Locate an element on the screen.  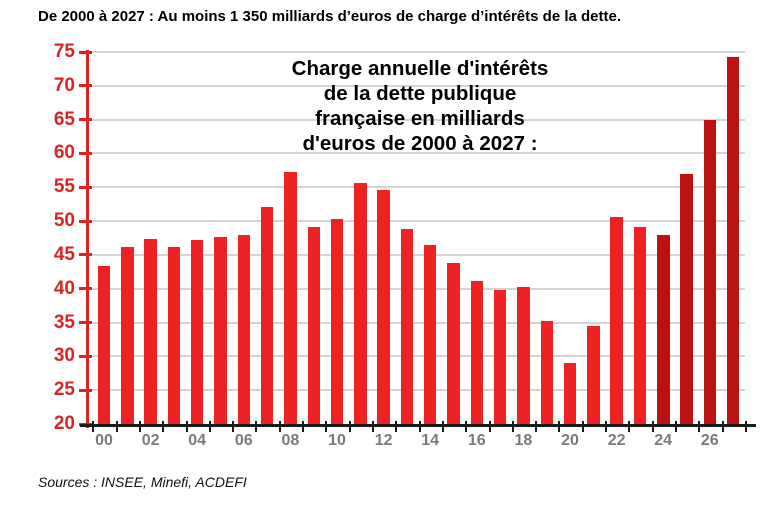
chart-title-line: française en milliards is located at coordinates (420, 118).